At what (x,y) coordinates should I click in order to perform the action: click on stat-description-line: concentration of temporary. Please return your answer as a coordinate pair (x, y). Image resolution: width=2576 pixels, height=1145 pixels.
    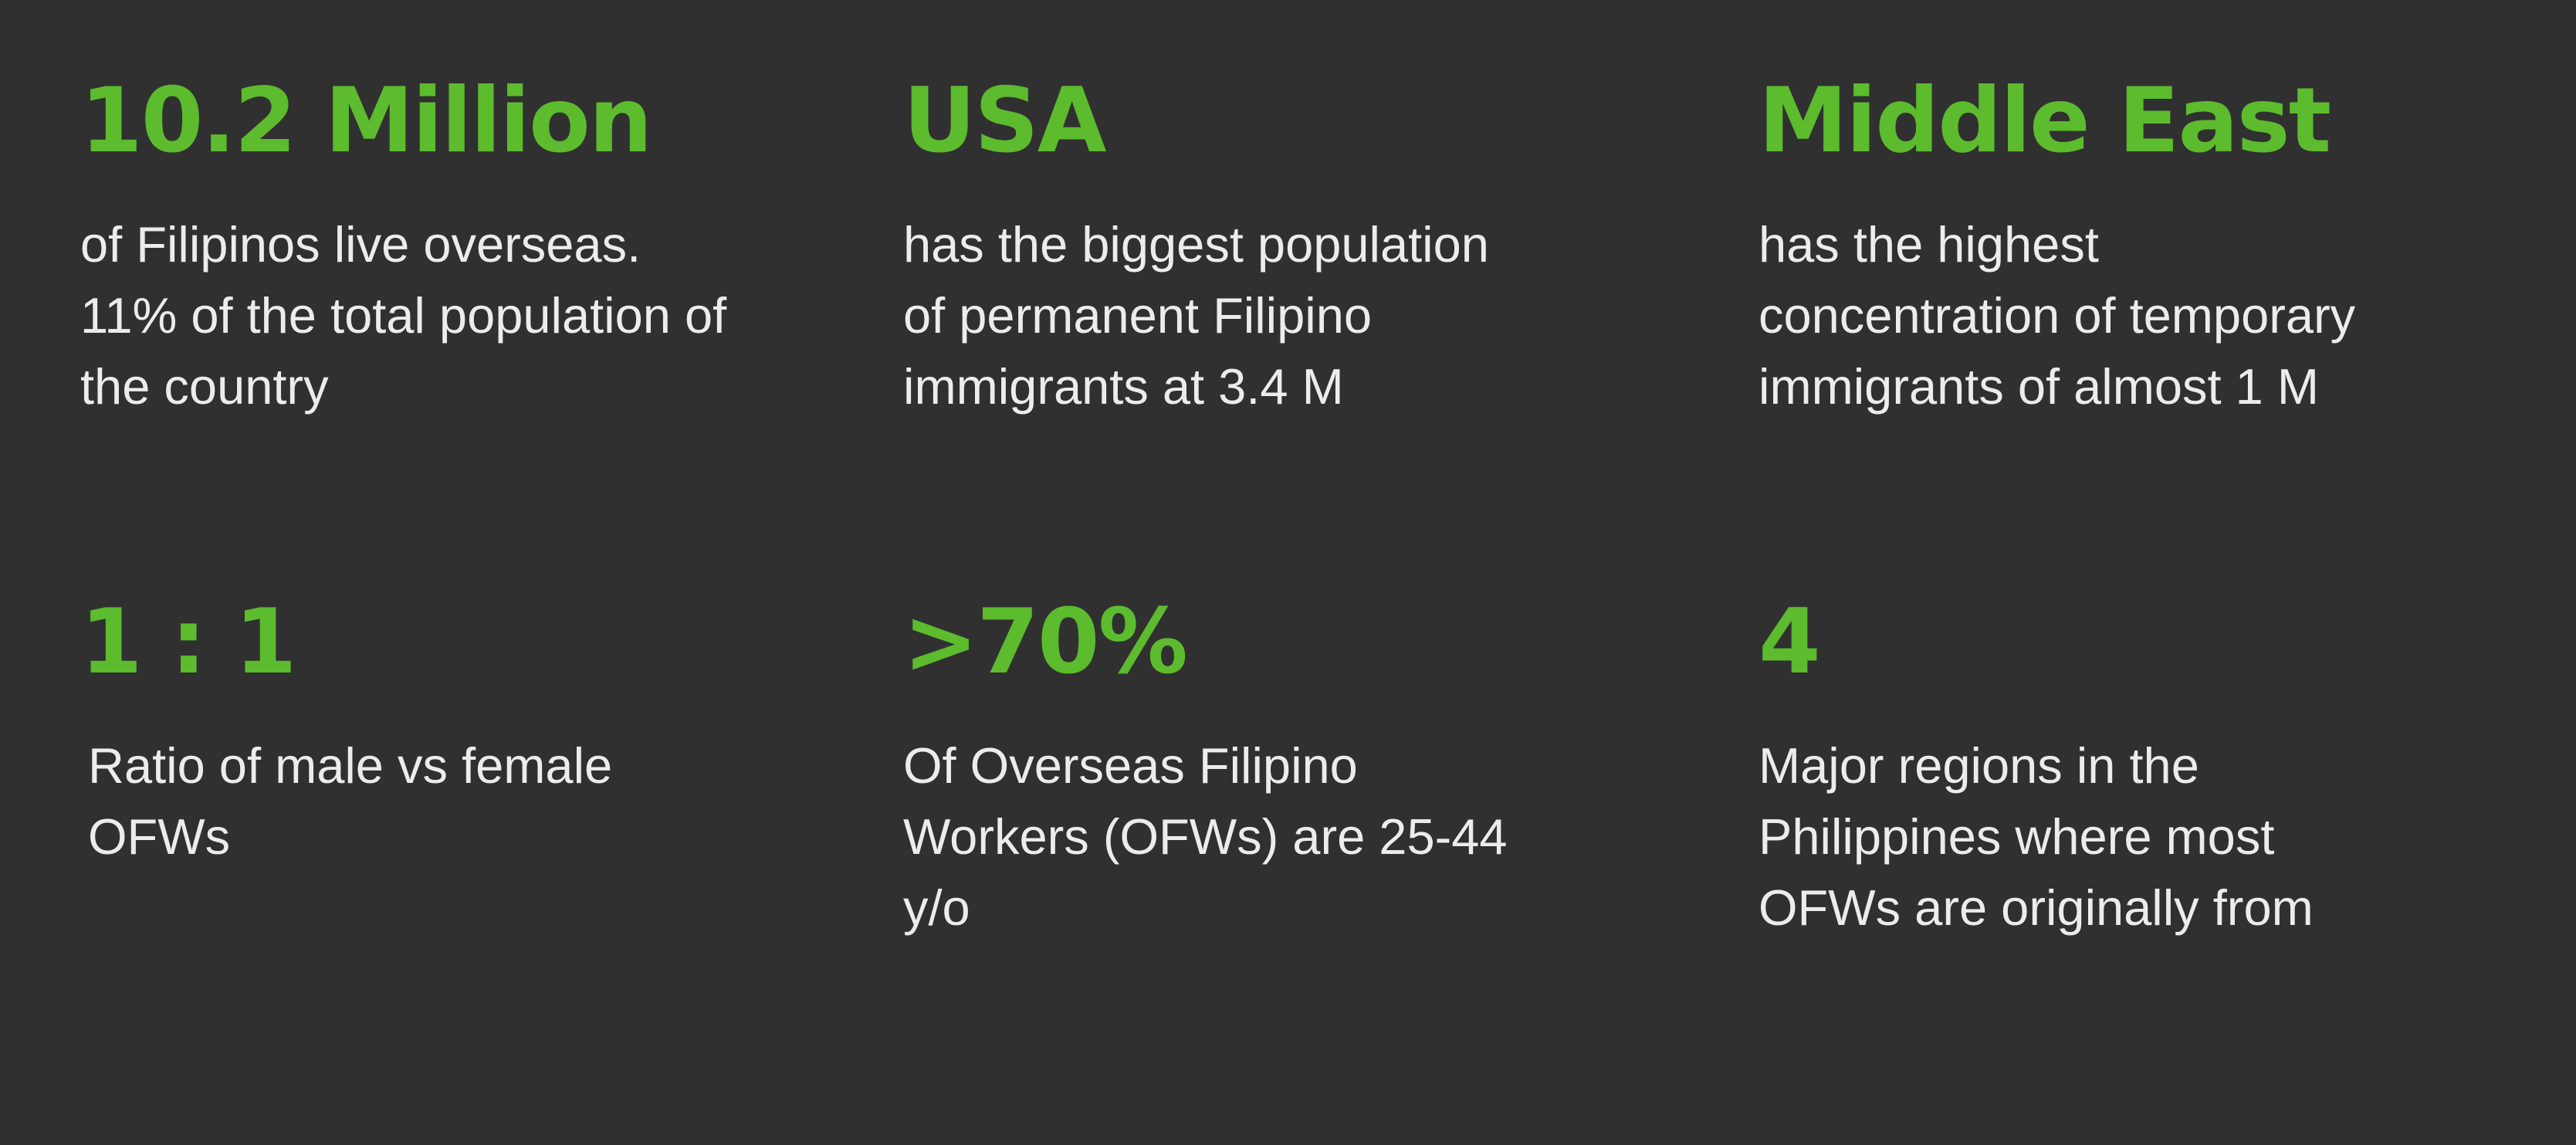
    Looking at the image, I should click on (2057, 315).